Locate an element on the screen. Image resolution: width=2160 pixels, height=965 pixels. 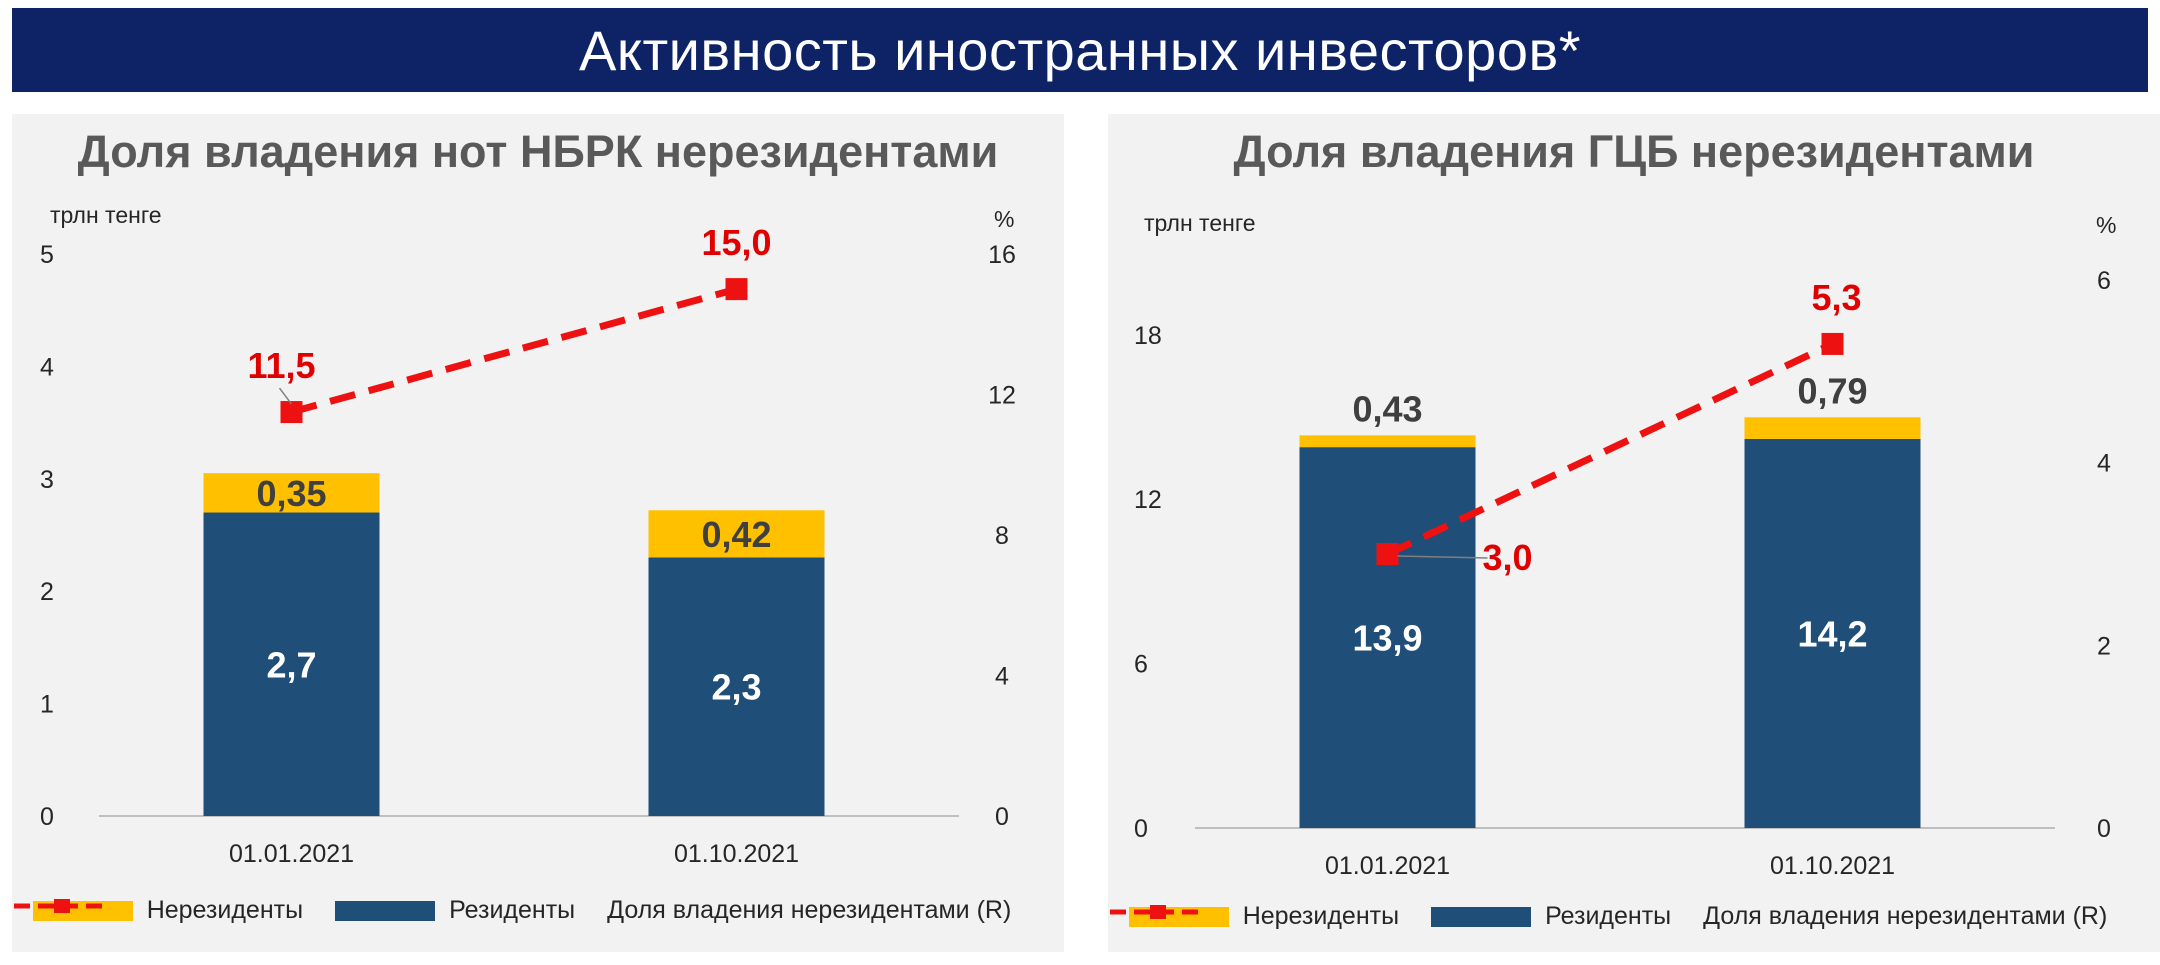
data-label-residents: 14,2 is located at coordinates (1832, 633).